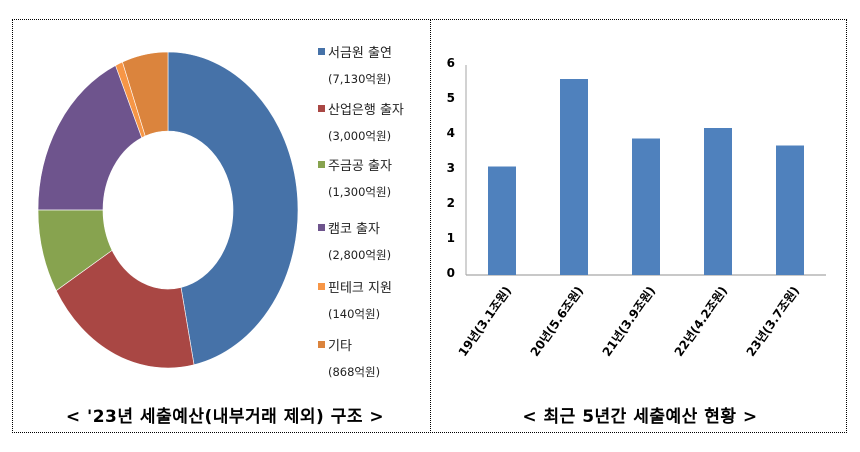 The image size is (860, 452). I want to click on panel-divider, so click(430, 226).